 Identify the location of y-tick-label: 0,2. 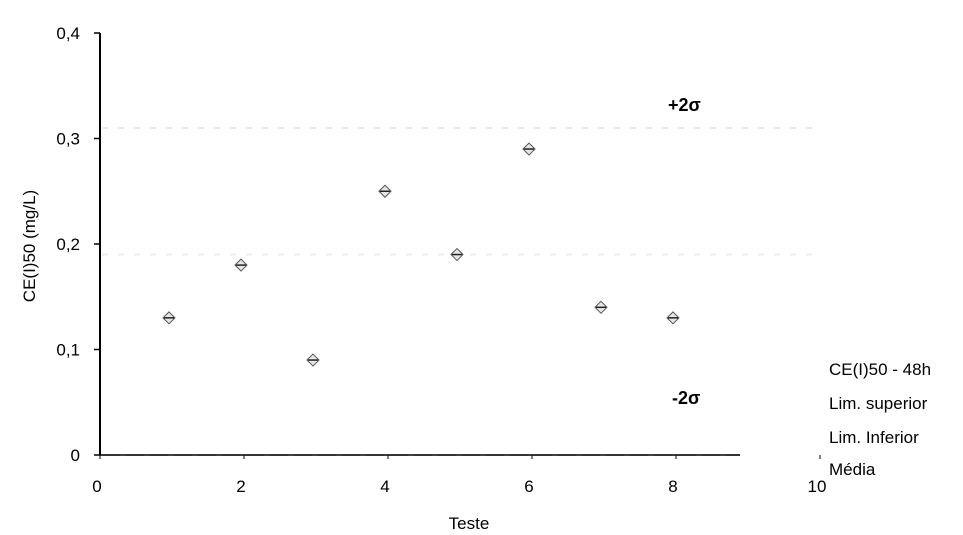
(68, 244).